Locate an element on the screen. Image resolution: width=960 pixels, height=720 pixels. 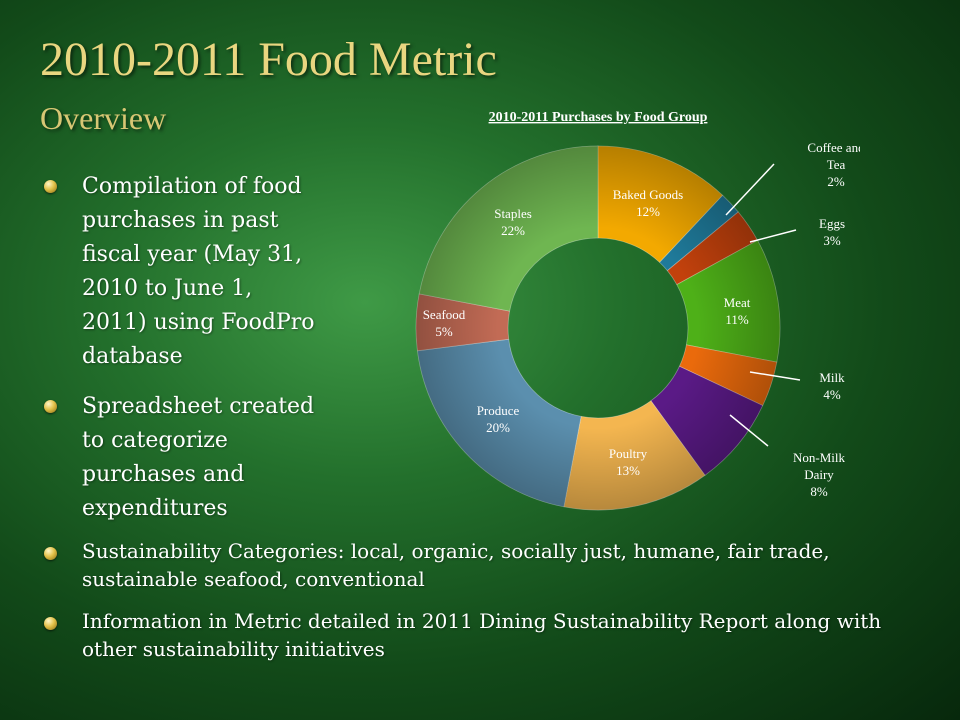
data-label-non-milk-dairy: Non-Milk Dairy 8% is located at coordinates (819, 474).